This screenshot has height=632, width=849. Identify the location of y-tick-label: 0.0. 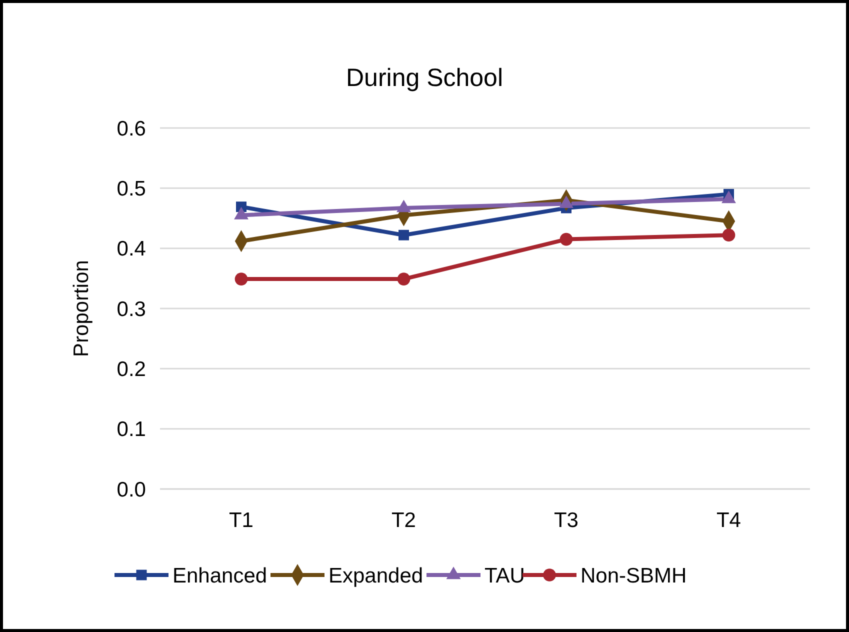
(131, 490).